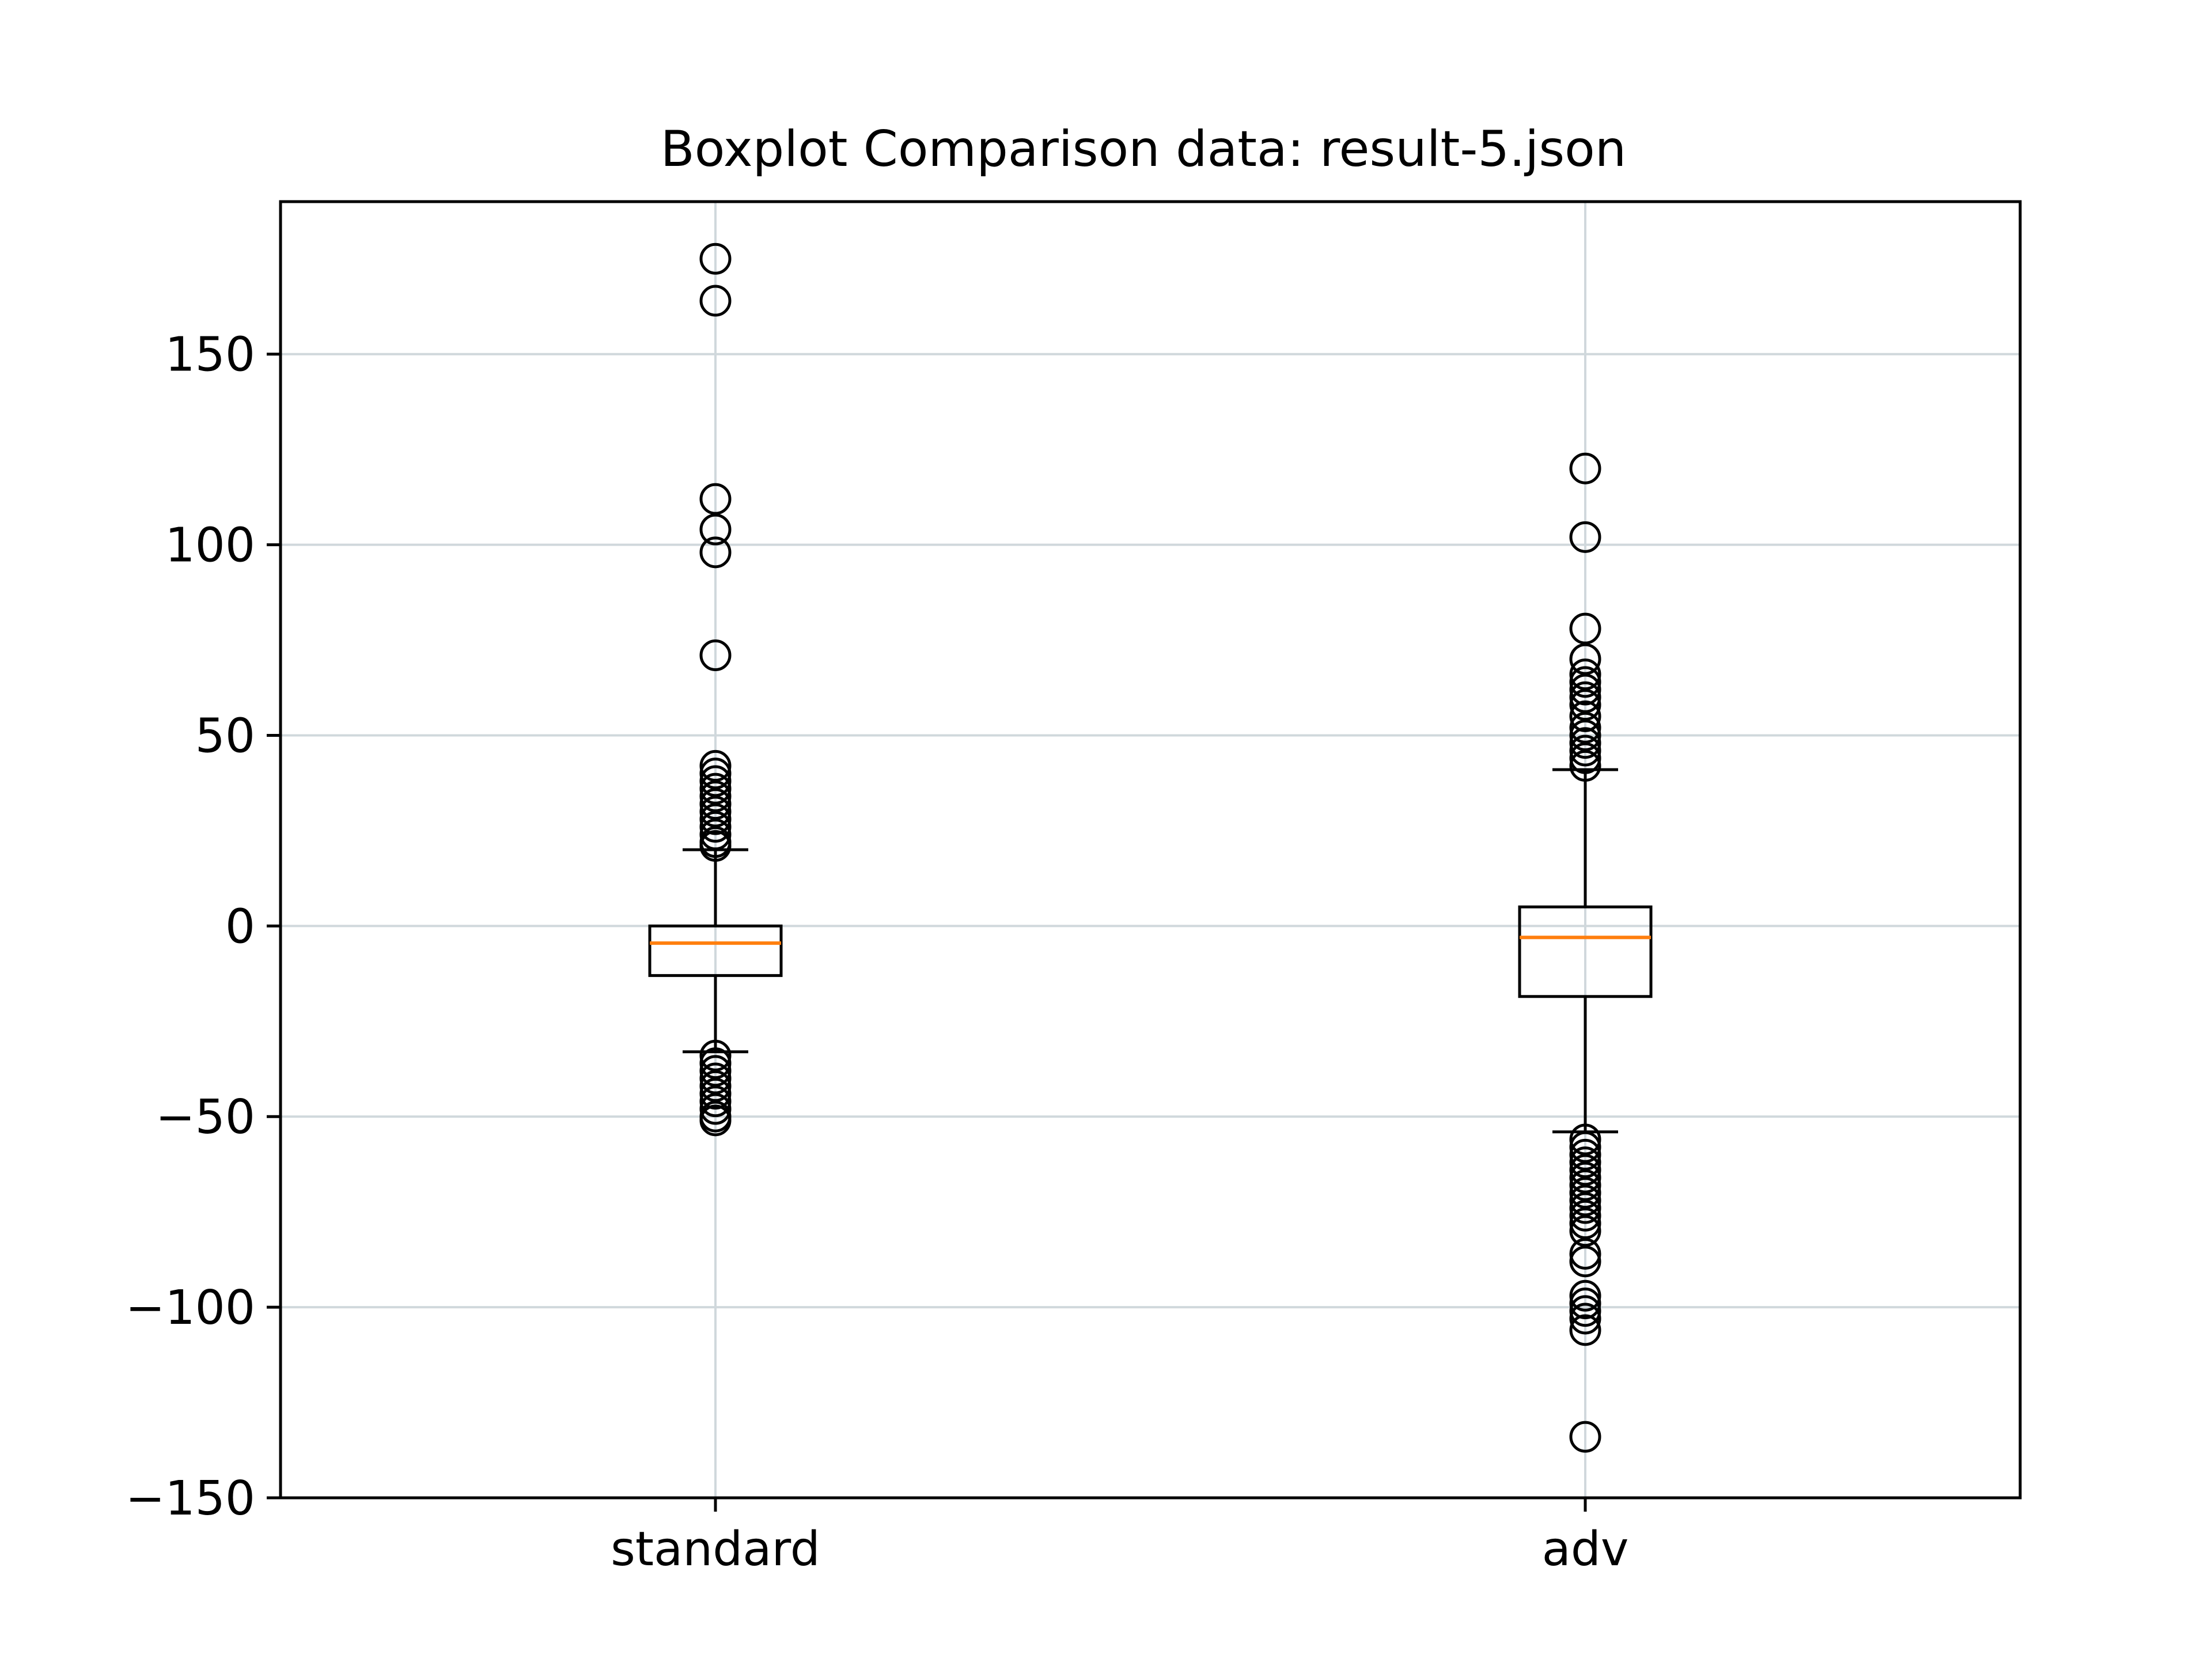 The height and width of the screenshot is (1662, 2212). I want to click on y-tick-label: −150, so click(190, 1498).